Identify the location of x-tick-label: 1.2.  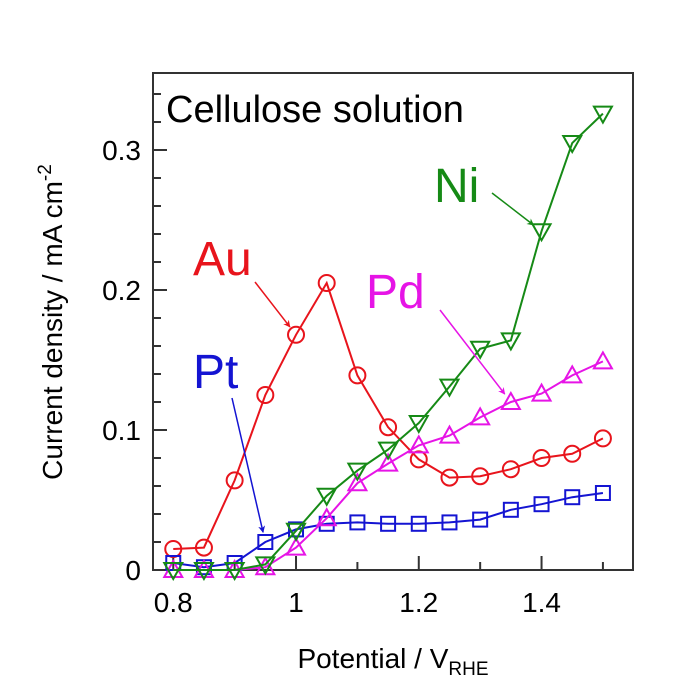
(418, 602).